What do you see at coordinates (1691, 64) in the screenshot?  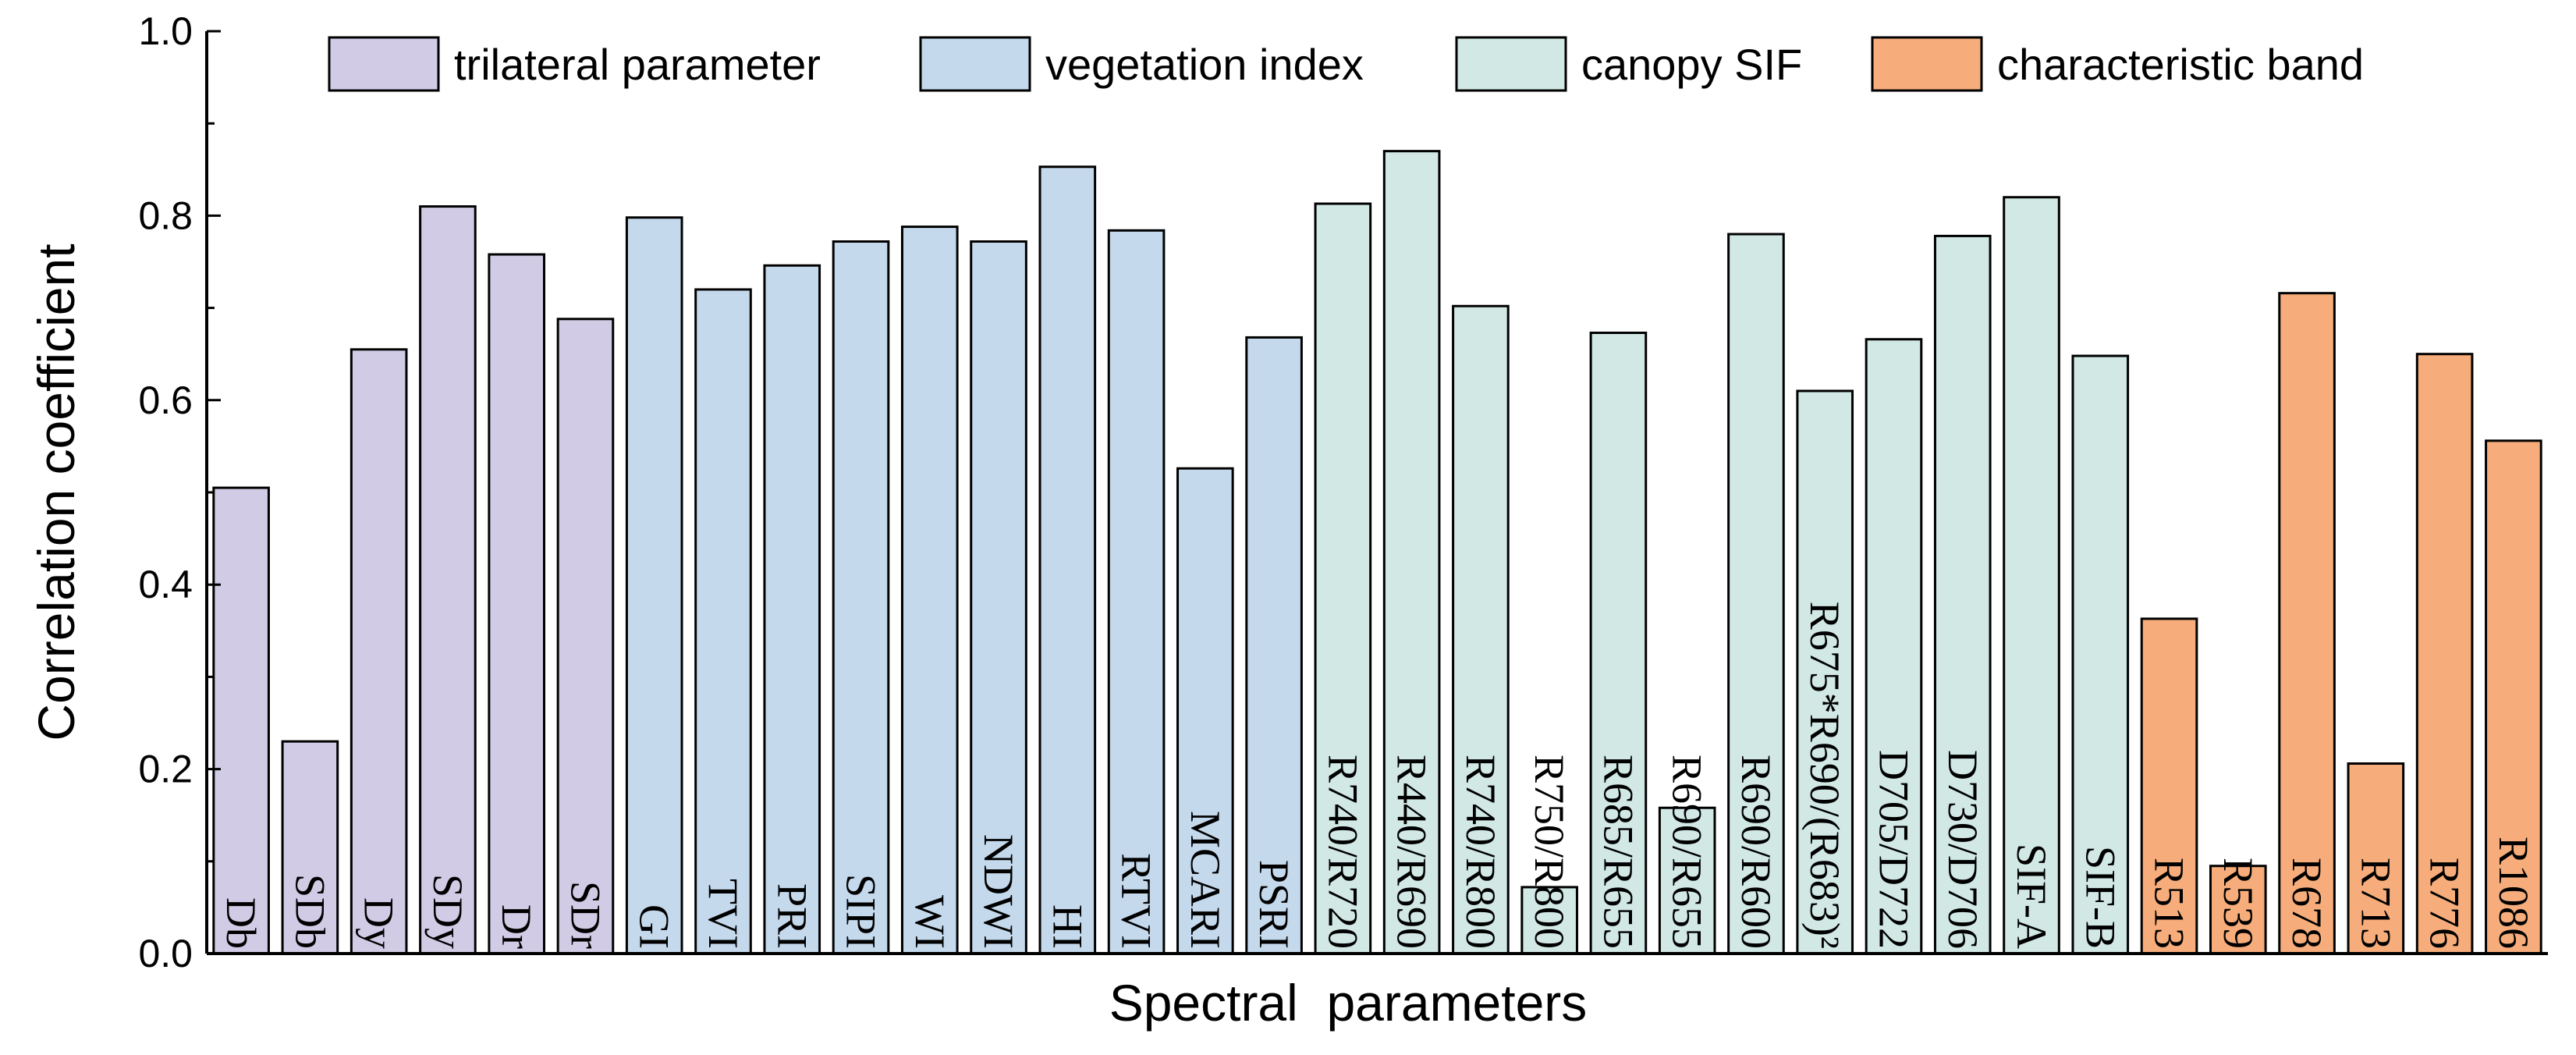 I see `legend-label-sif: canopy SIF` at bounding box center [1691, 64].